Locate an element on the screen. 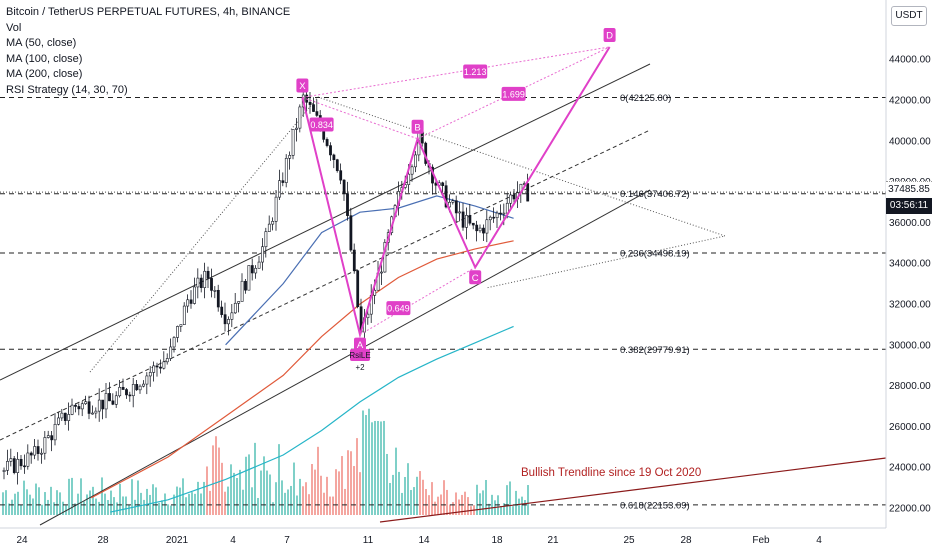 Image resolution: width=932 pixels, height=550 pixels. x-tick-label: 2021 is located at coordinates (177, 540).